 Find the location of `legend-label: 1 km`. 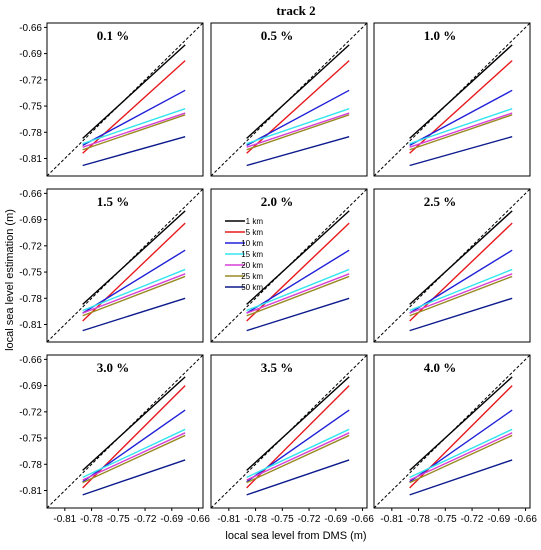

legend-label: 1 km is located at coordinates (255, 221).